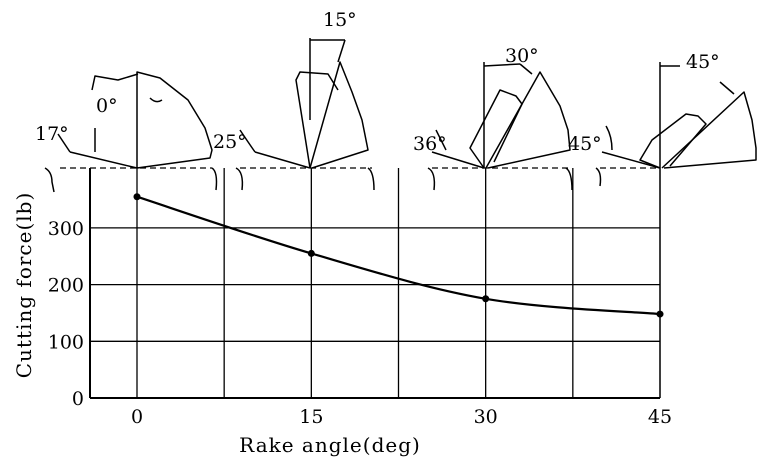 The image size is (765, 462). Describe the element at coordinates (52, 134) in the screenshot. I see `shear-angle-label-1: 17°` at that location.